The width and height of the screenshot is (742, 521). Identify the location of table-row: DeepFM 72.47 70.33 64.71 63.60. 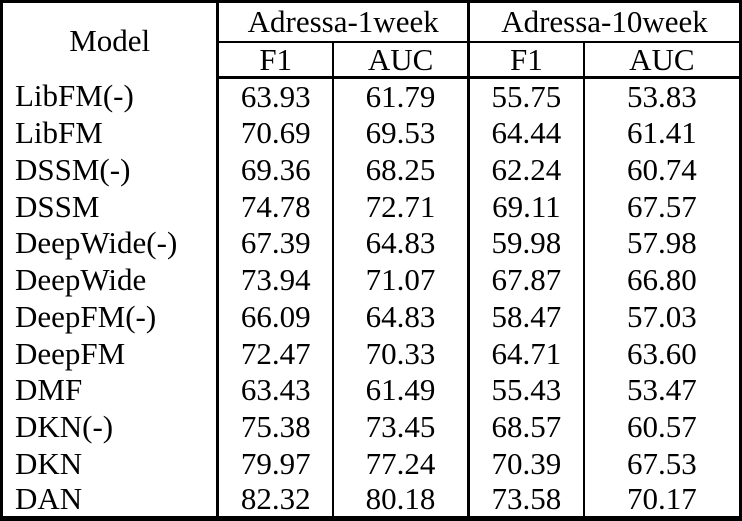
(371, 353).